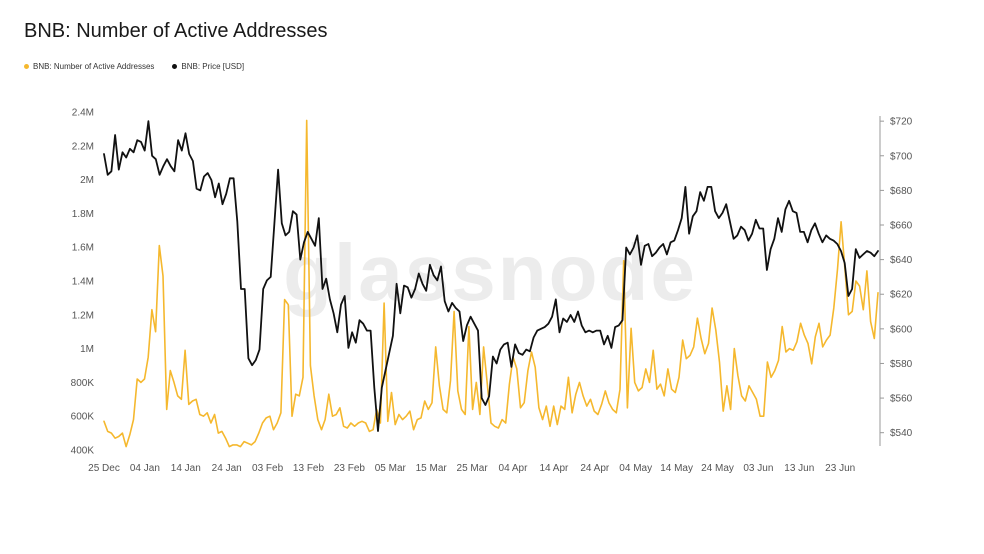  What do you see at coordinates (595, 468) in the screenshot?
I see `x-tick-label: 24 Apr` at bounding box center [595, 468].